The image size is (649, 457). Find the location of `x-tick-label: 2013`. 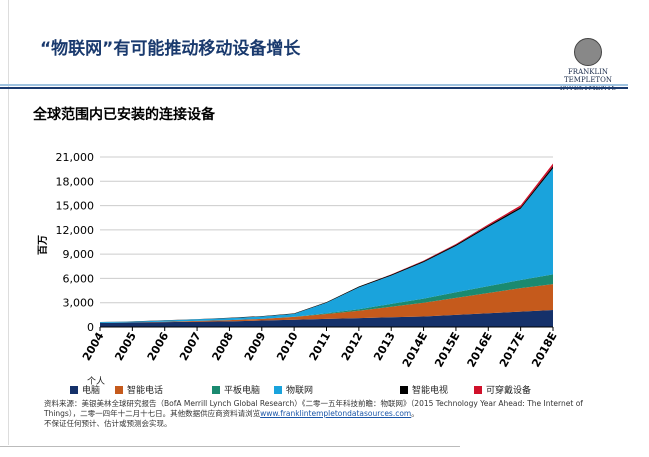

x-tick-label: 2013 is located at coordinates (384, 346).